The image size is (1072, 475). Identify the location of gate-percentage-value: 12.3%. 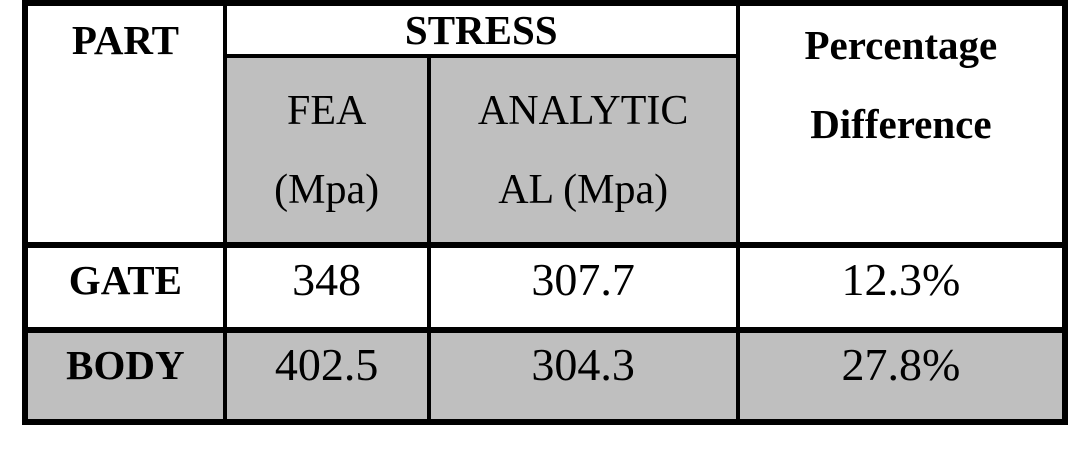
(901, 287).